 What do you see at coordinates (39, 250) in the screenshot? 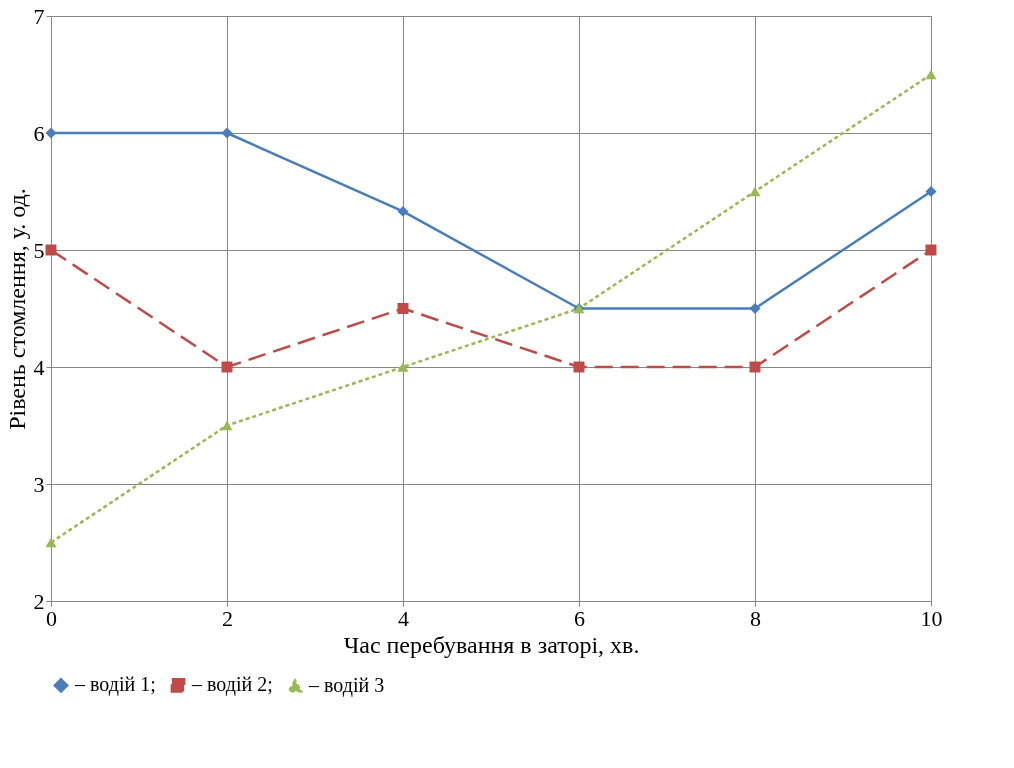
I see `y-tick-label: 5` at bounding box center [39, 250].